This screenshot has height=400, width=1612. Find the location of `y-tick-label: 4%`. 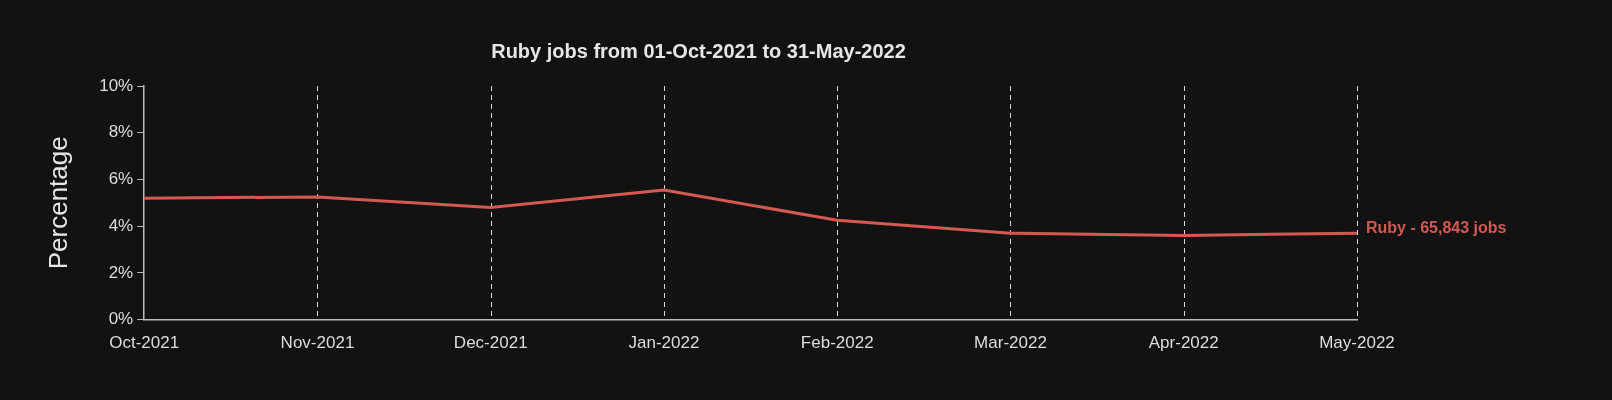

y-tick-label: 4% is located at coordinates (121, 225).